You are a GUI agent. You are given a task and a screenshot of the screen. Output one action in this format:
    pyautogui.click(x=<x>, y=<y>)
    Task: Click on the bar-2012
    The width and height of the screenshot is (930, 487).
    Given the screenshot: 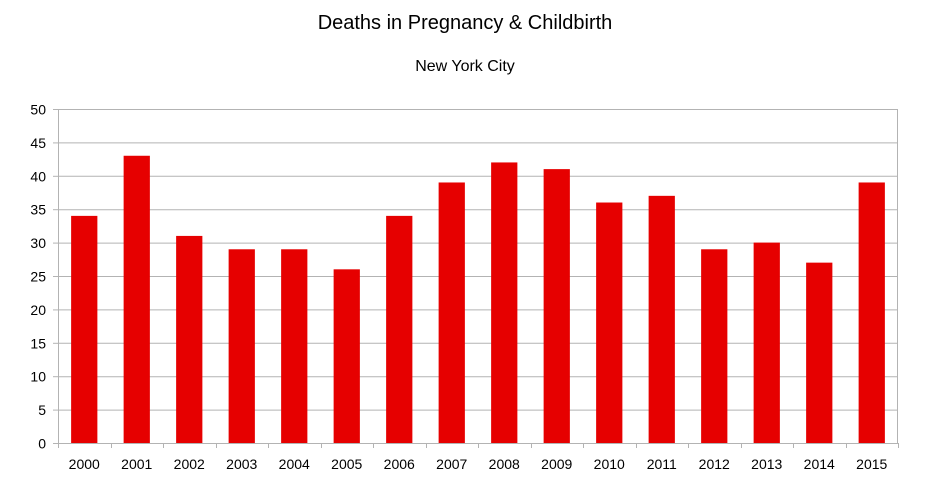 What is the action you would take?
    pyautogui.click(x=714, y=346)
    